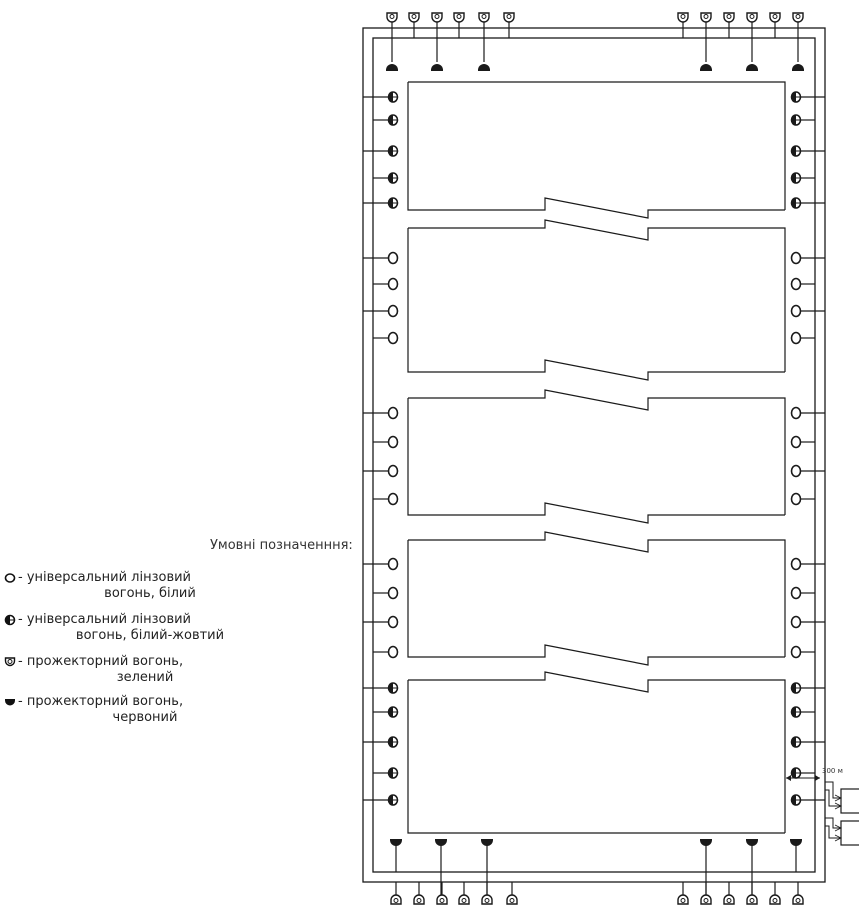 The width and height of the screenshot is (859, 909). I want to click on universal-lens-white-yellow-icon, so click(10, 619).